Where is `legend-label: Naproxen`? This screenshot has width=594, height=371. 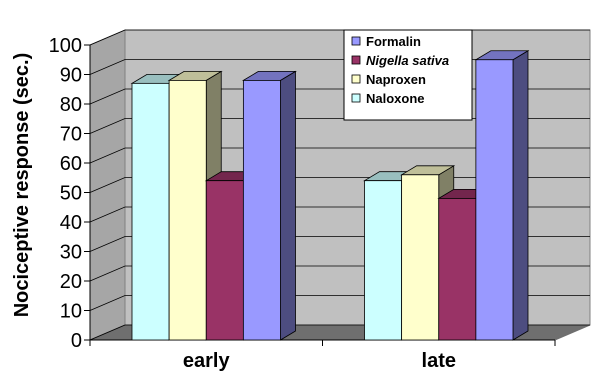
legend-label: Naproxen is located at coordinates (396, 79).